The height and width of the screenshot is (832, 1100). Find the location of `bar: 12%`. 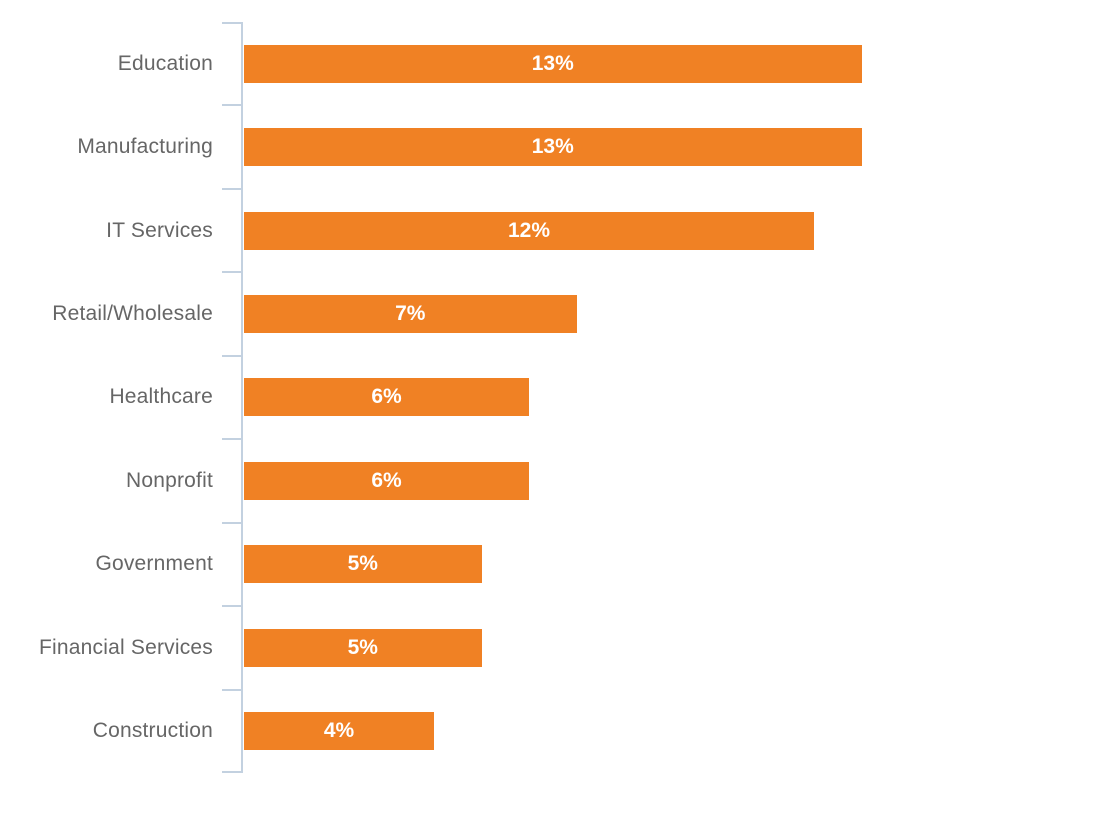

bar: 12% is located at coordinates (529, 230).